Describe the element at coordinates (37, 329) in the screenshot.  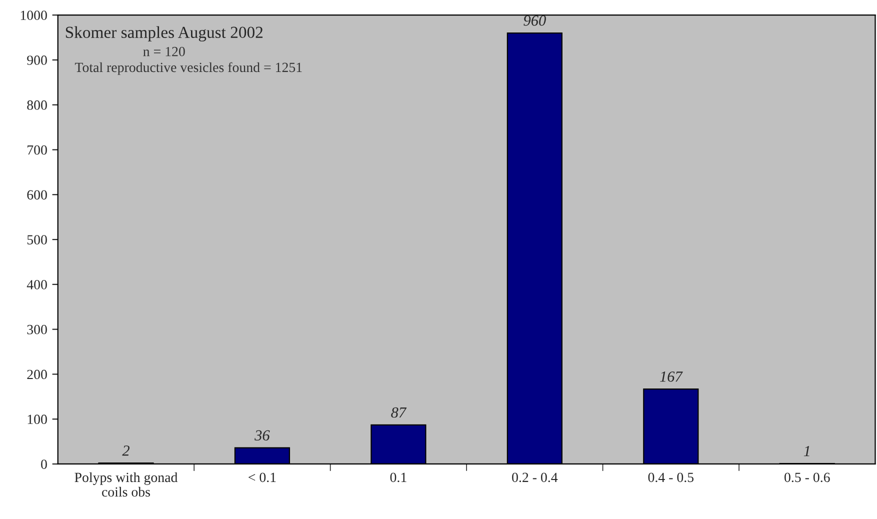
I see `y-tick-label: 300` at that location.